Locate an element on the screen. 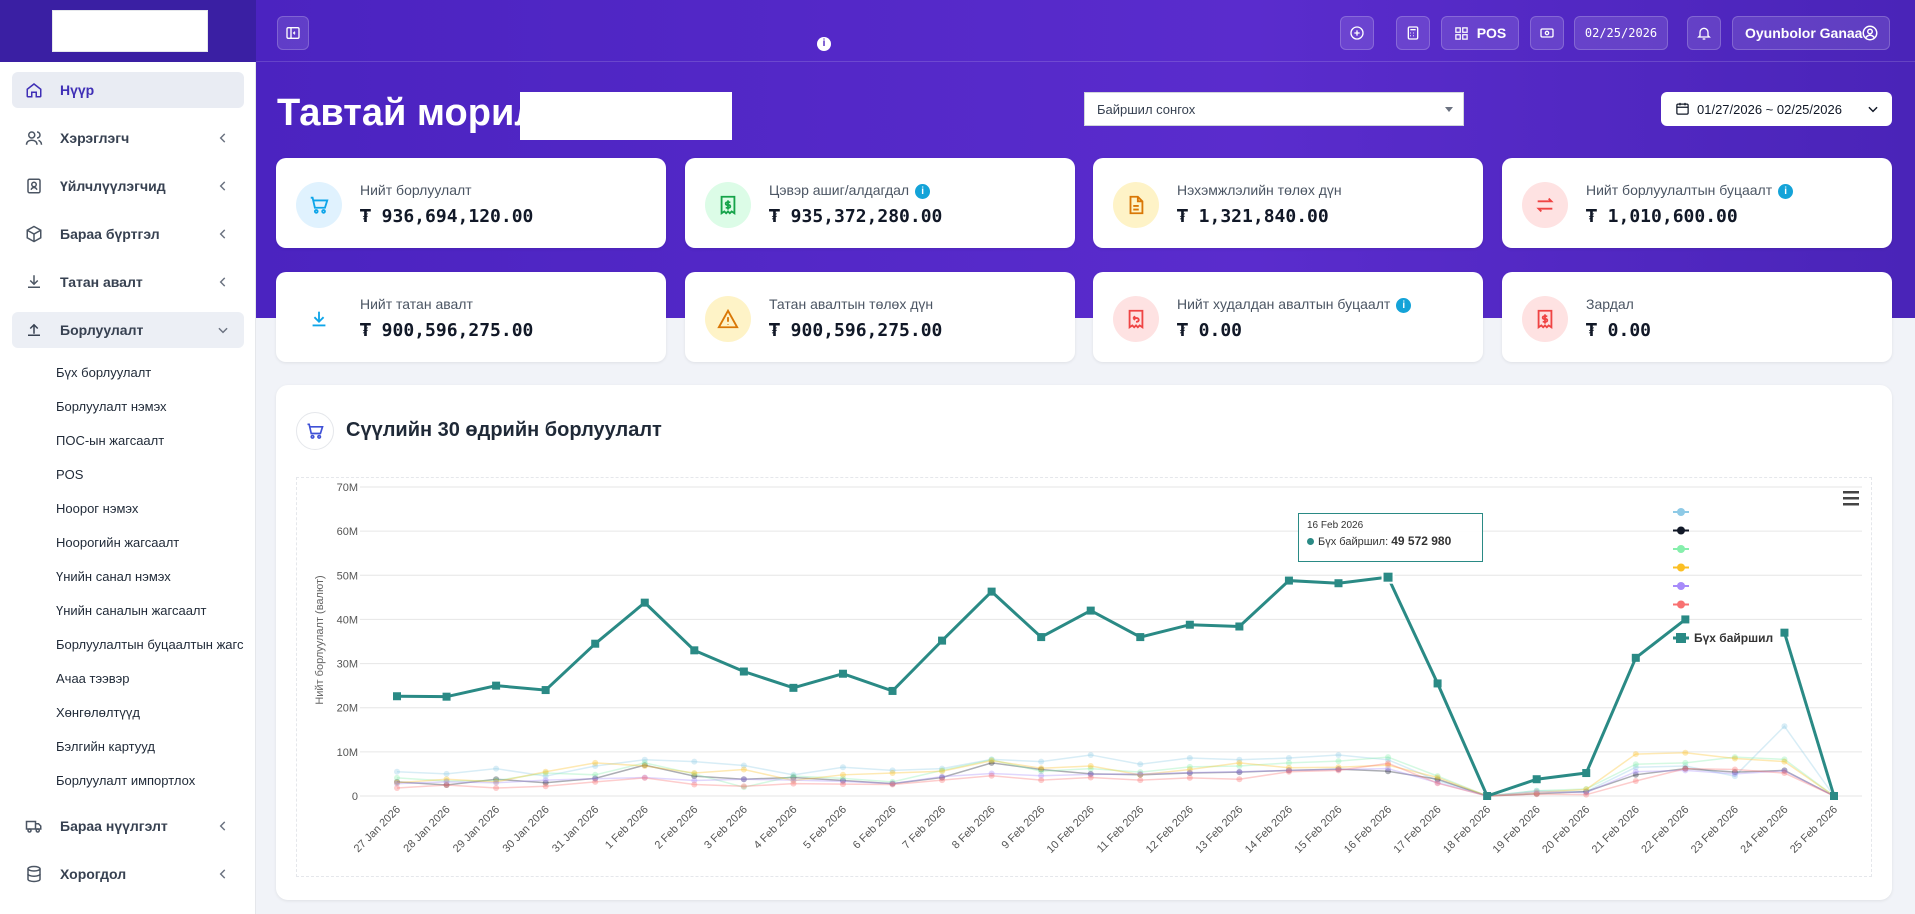 This screenshot has height=914, width=1915. location-select: Байршил сонгох is located at coordinates (1274, 109).